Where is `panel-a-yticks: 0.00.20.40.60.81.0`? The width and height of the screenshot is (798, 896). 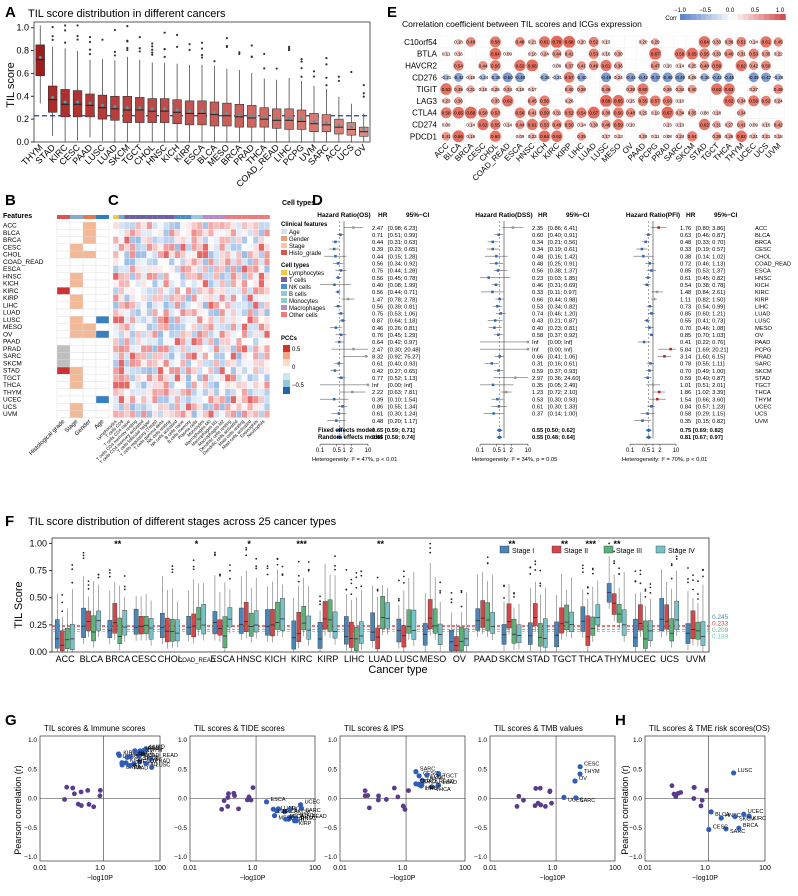 panel-a-yticks: 0.00.20.40.60.81.0 is located at coordinates (25, 85).